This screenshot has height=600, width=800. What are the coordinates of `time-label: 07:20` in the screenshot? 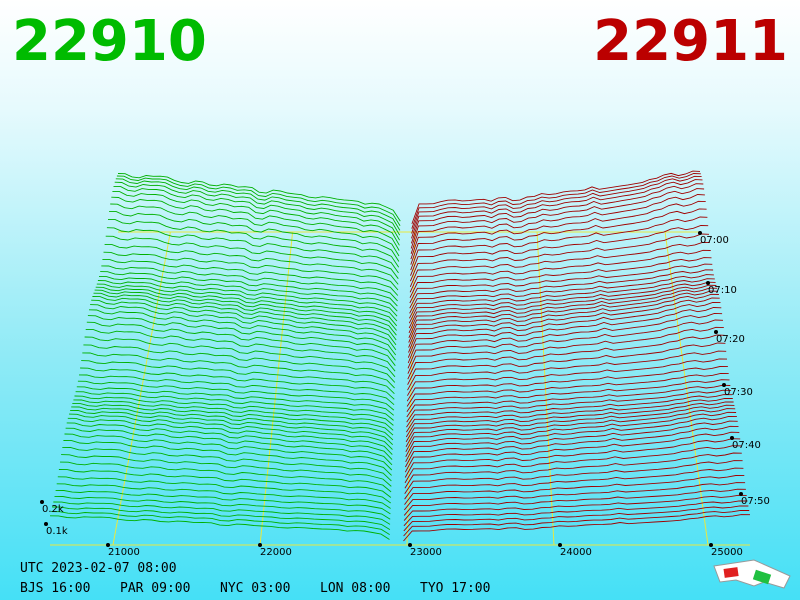 It's located at (730, 339).